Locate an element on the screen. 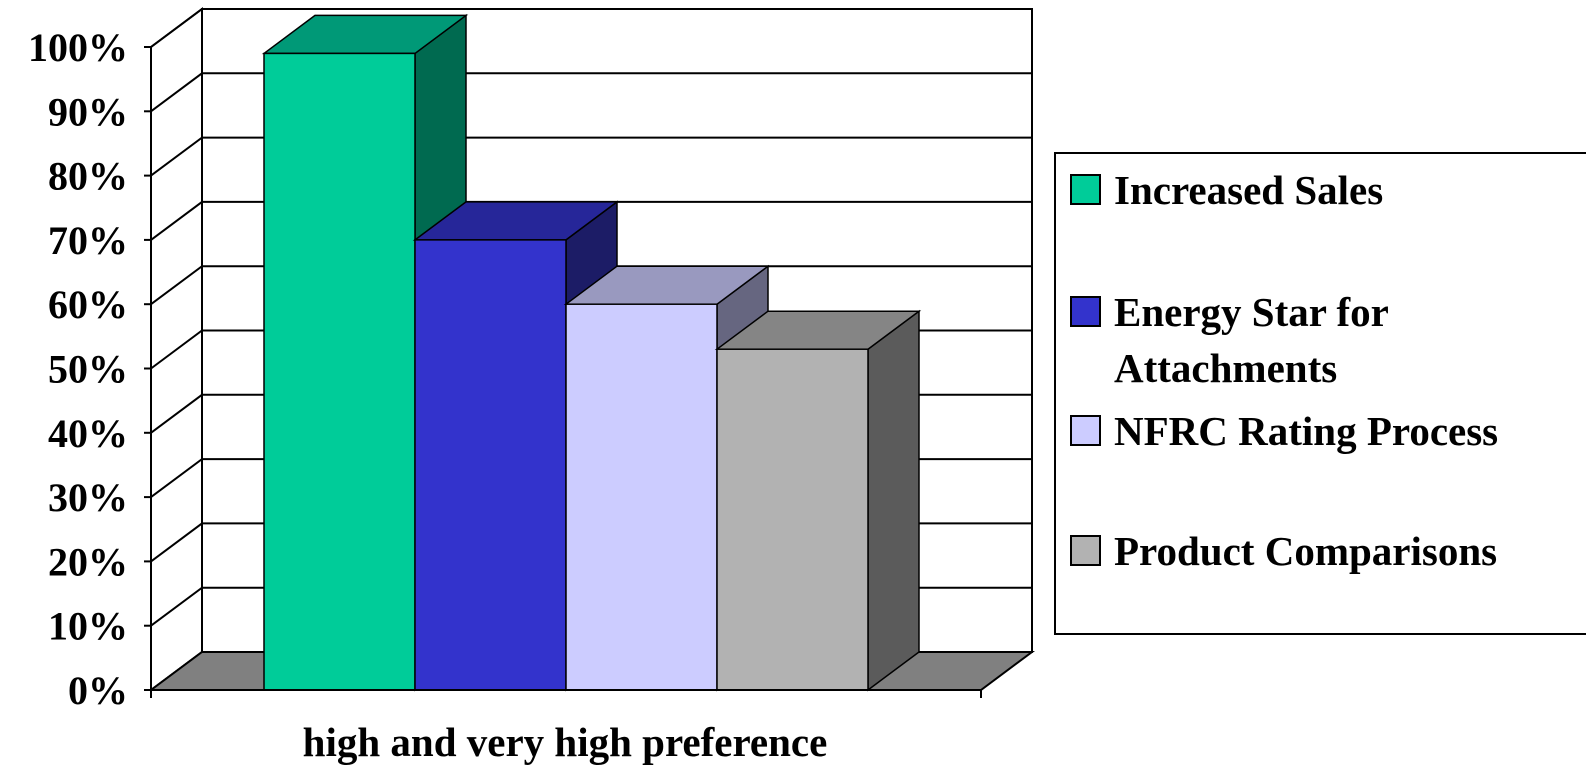 The height and width of the screenshot is (775, 1586). legend-label: NFRC Rating Process is located at coordinates (1306, 431).